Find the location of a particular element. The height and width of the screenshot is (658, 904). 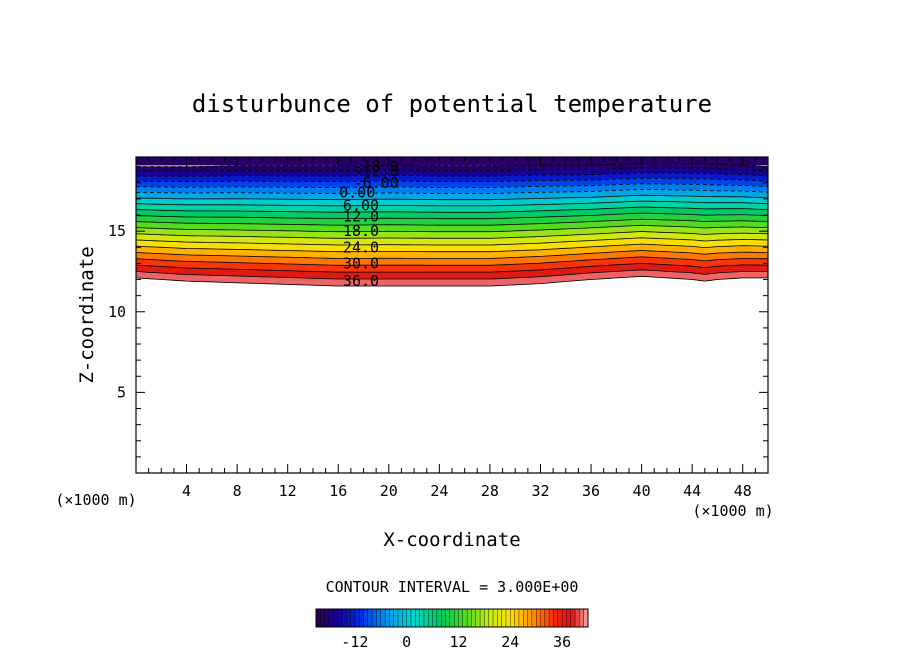

colorbar-tick-label: -12 is located at coordinates (354, 642).